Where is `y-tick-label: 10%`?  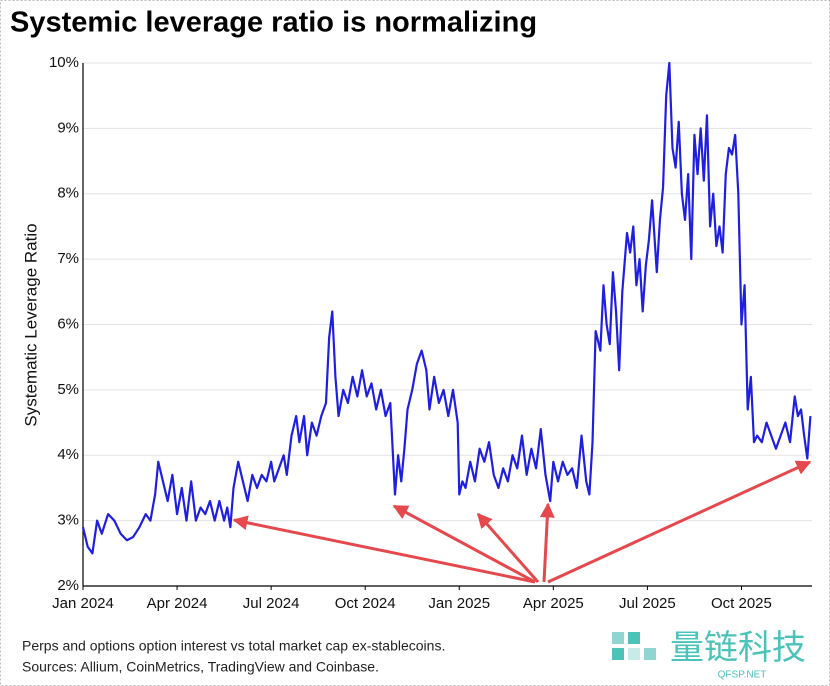 y-tick-label: 10% is located at coordinates (64, 62).